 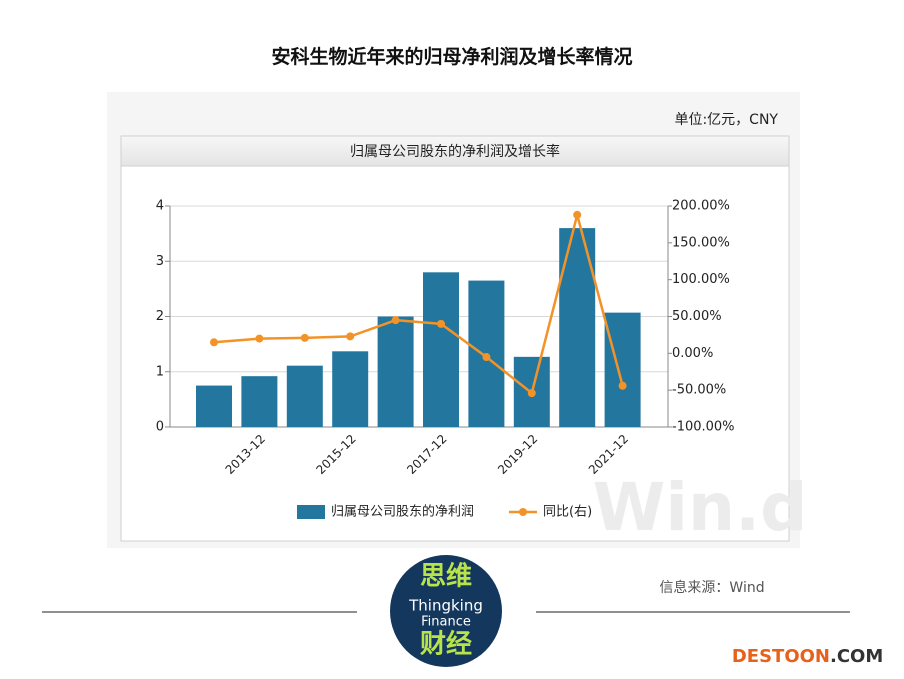 I want to click on y-tick-label: 1, so click(x=160, y=371).